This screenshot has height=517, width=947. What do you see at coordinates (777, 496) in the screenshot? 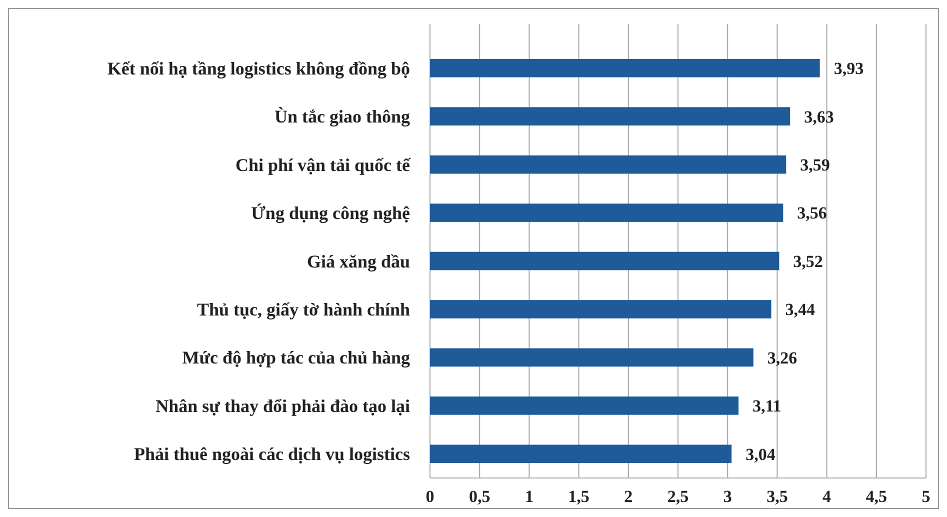
I see `x-tick-label: 3,5` at bounding box center [777, 496].